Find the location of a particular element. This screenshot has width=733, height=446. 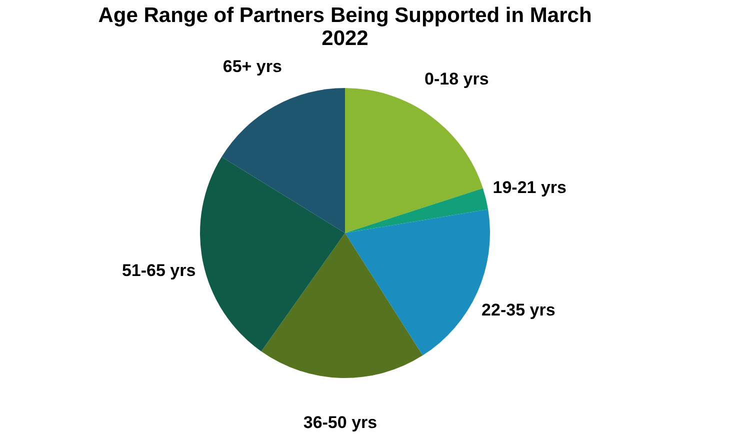

chart-title: Age Range of Partners Being Supported in March 2022 is located at coordinates (345, 27).